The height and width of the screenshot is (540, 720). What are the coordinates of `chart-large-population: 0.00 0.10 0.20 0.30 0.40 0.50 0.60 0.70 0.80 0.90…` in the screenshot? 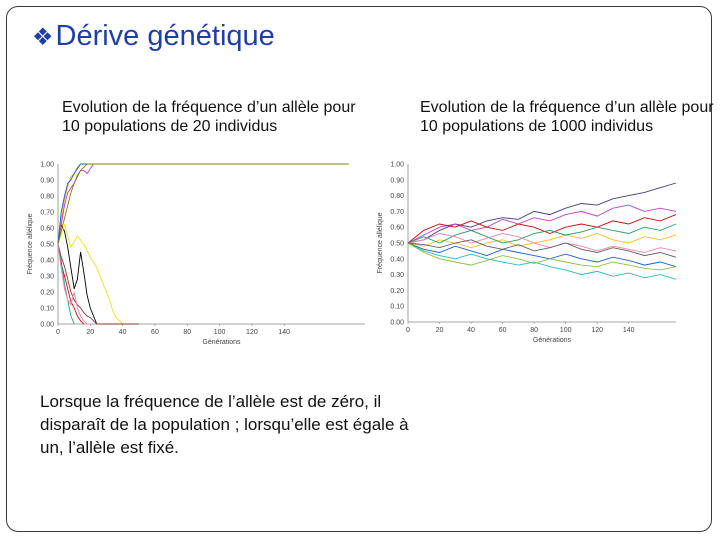 It's located at (527, 253).